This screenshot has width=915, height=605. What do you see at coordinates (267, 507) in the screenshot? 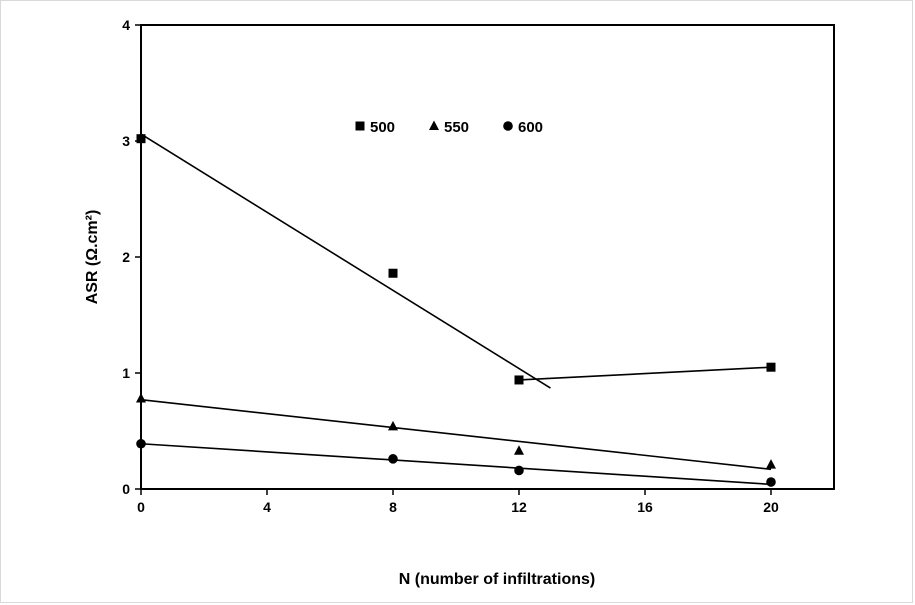
I see `x-tick-label: 4` at bounding box center [267, 507].